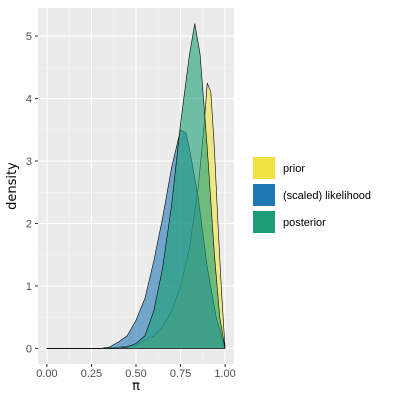  What do you see at coordinates (29, 37) in the screenshot?
I see `y-tick-label: 5` at bounding box center [29, 37].